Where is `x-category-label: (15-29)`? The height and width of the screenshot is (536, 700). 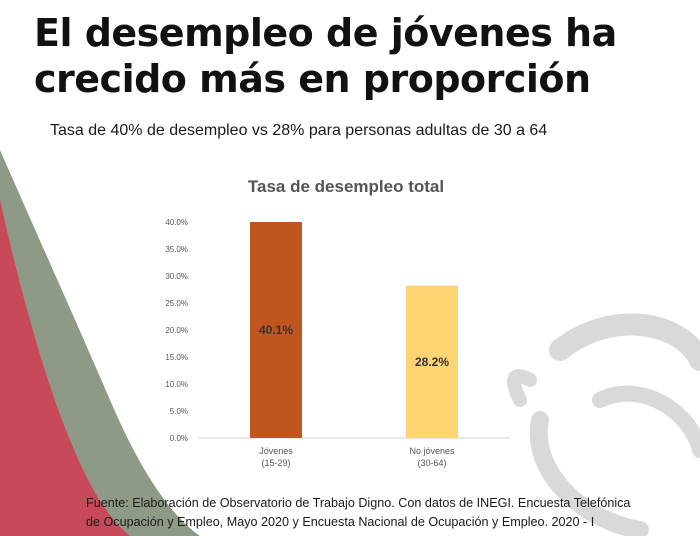 x-category-label: (15-29) is located at coordinates (275, 463).